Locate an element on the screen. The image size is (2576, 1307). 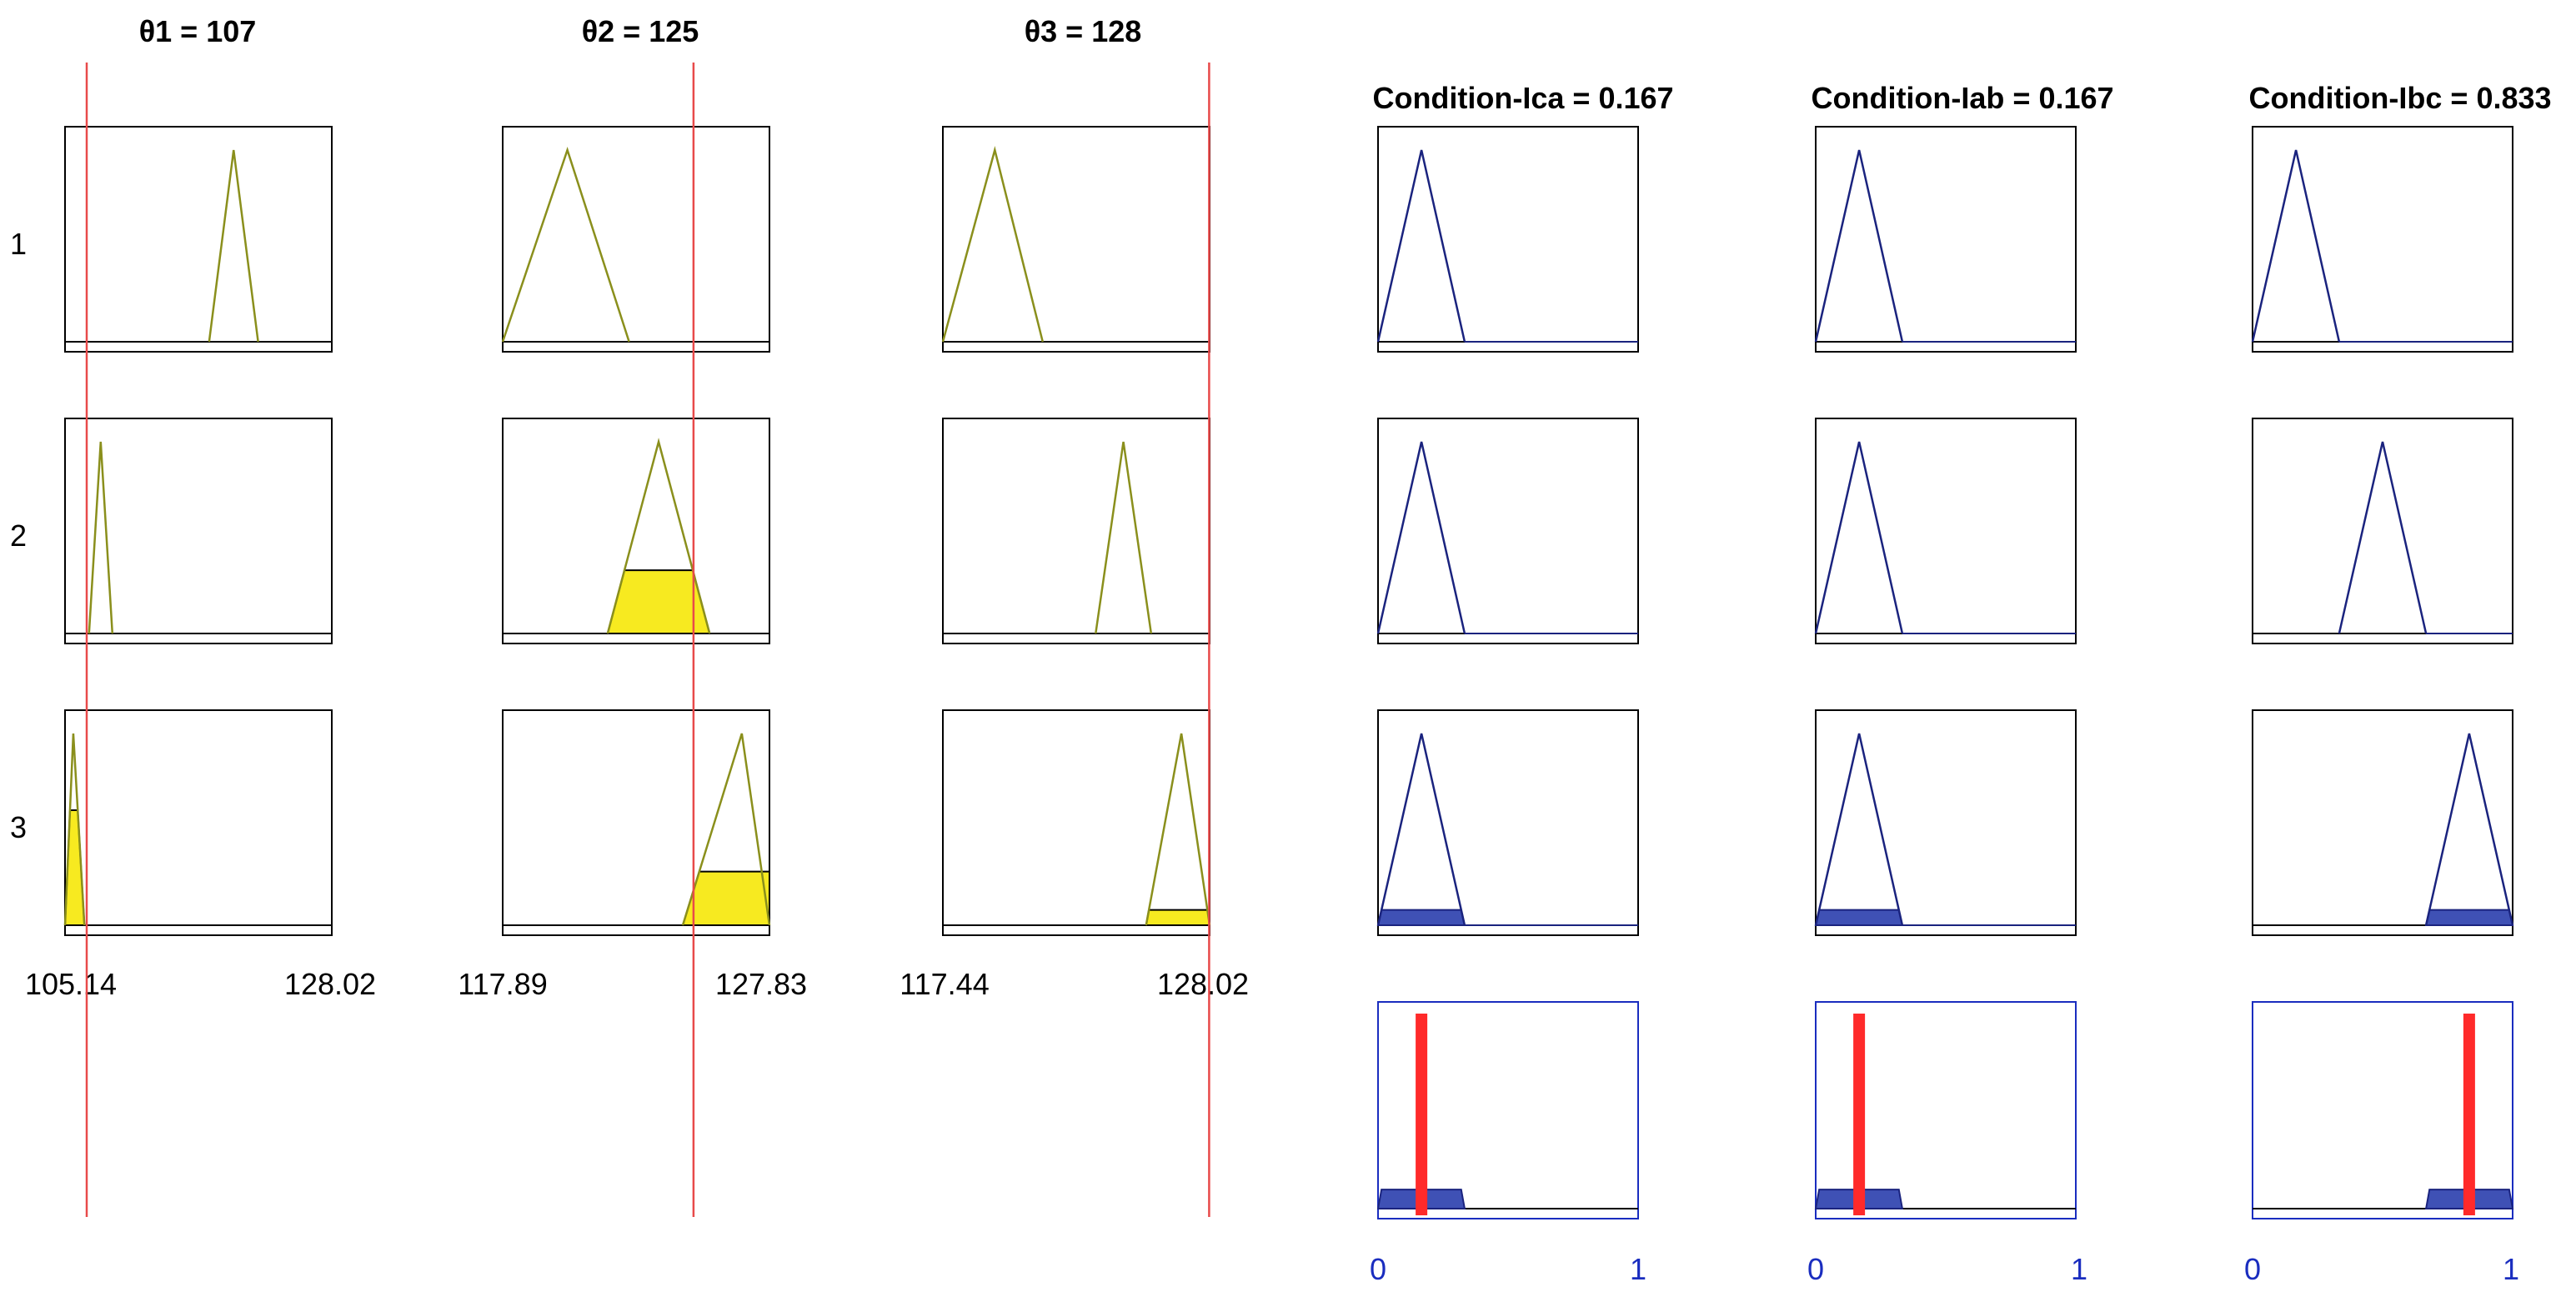
output-3-rule-2-frame is located at coordinates (2382, 531).